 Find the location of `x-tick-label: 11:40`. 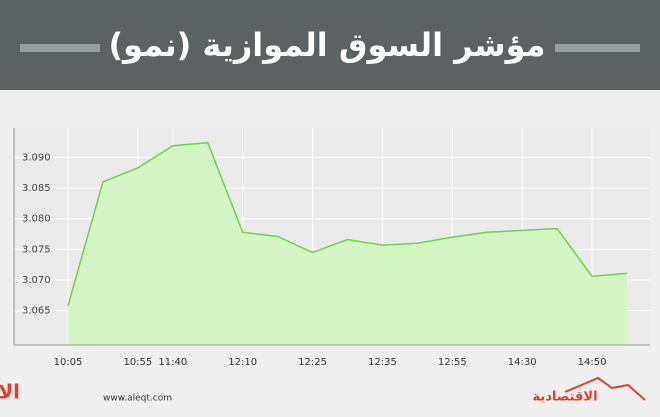

x-tick-label: 11:40 is located at coordinates (172, 362).